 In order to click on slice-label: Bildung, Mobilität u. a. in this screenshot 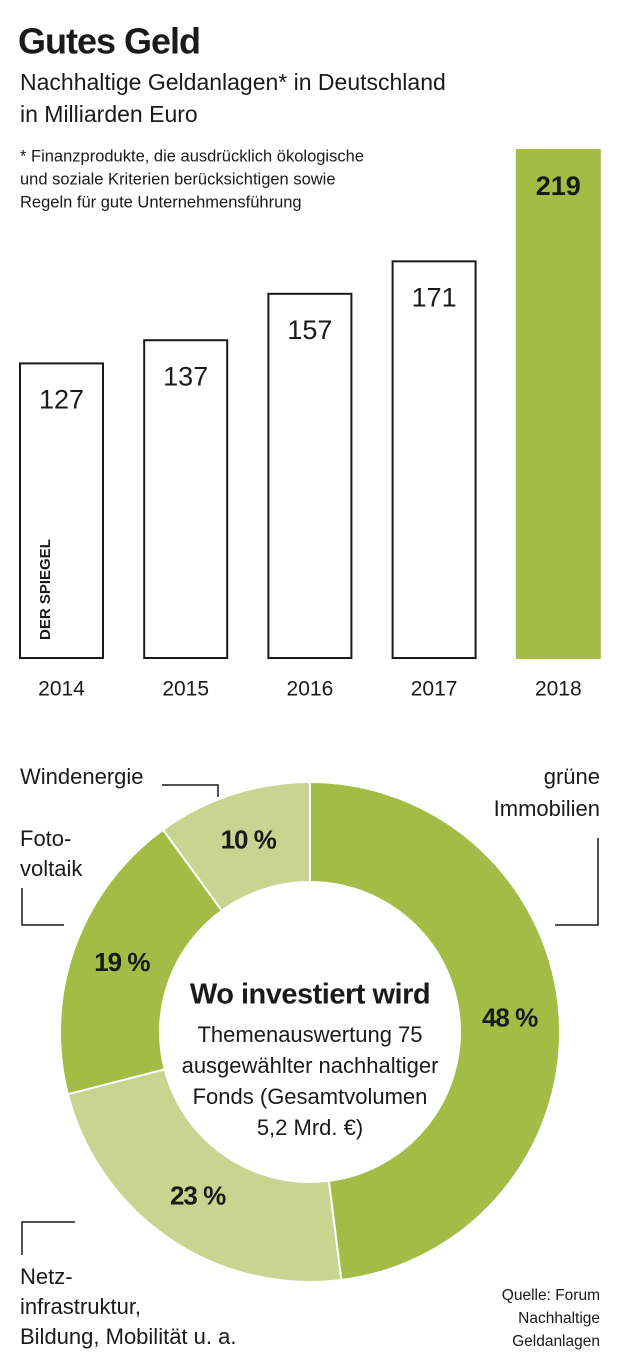, I will do `click(128, 1336)`.